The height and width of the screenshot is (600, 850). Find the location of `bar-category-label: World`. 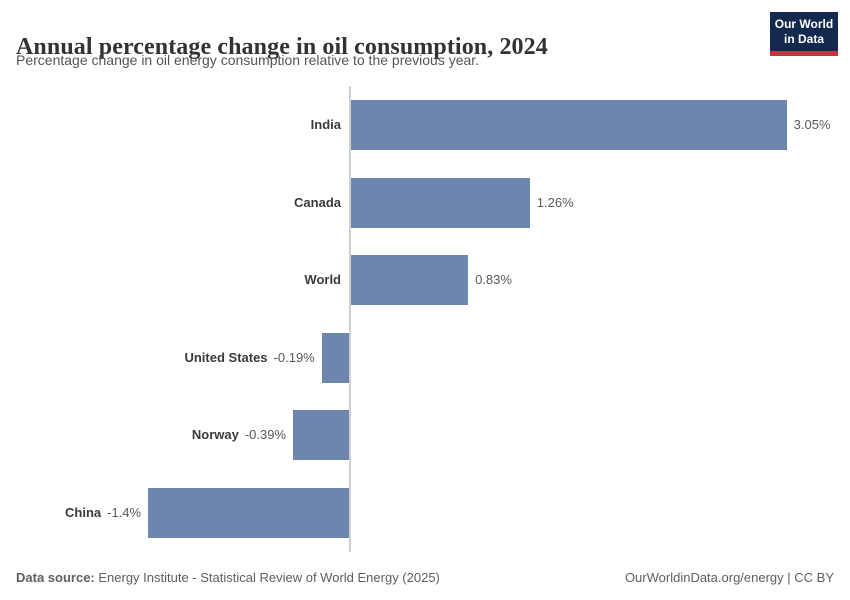

bar-category-label: World is located at coordinates (322, 280).